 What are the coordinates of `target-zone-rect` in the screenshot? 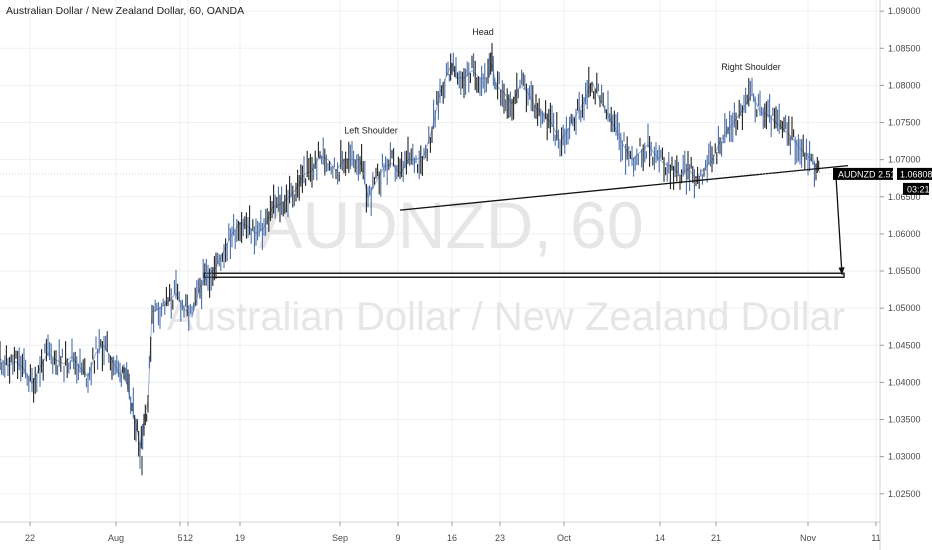 It's located at (524, 275).